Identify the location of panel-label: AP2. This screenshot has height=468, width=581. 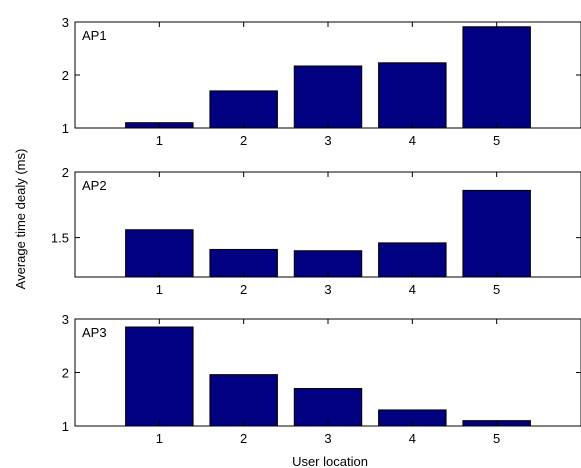
(94, 185).